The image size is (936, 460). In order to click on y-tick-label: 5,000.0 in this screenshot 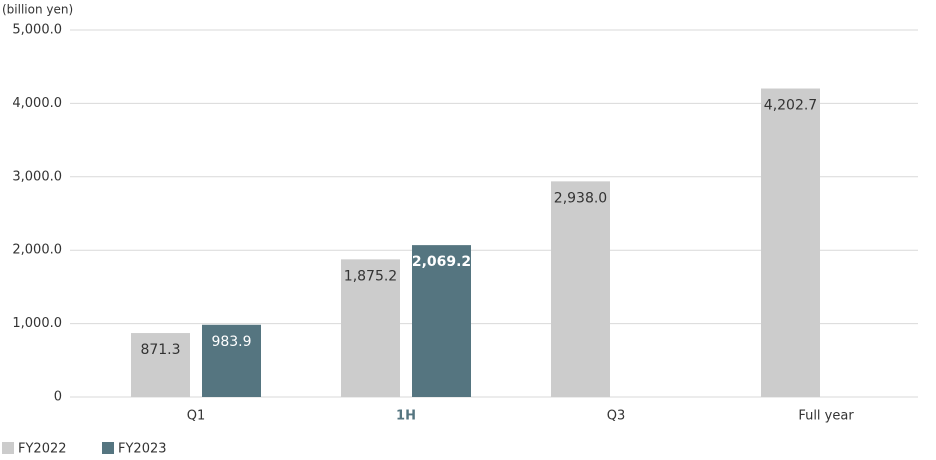, I will do `click(37, 30)`.